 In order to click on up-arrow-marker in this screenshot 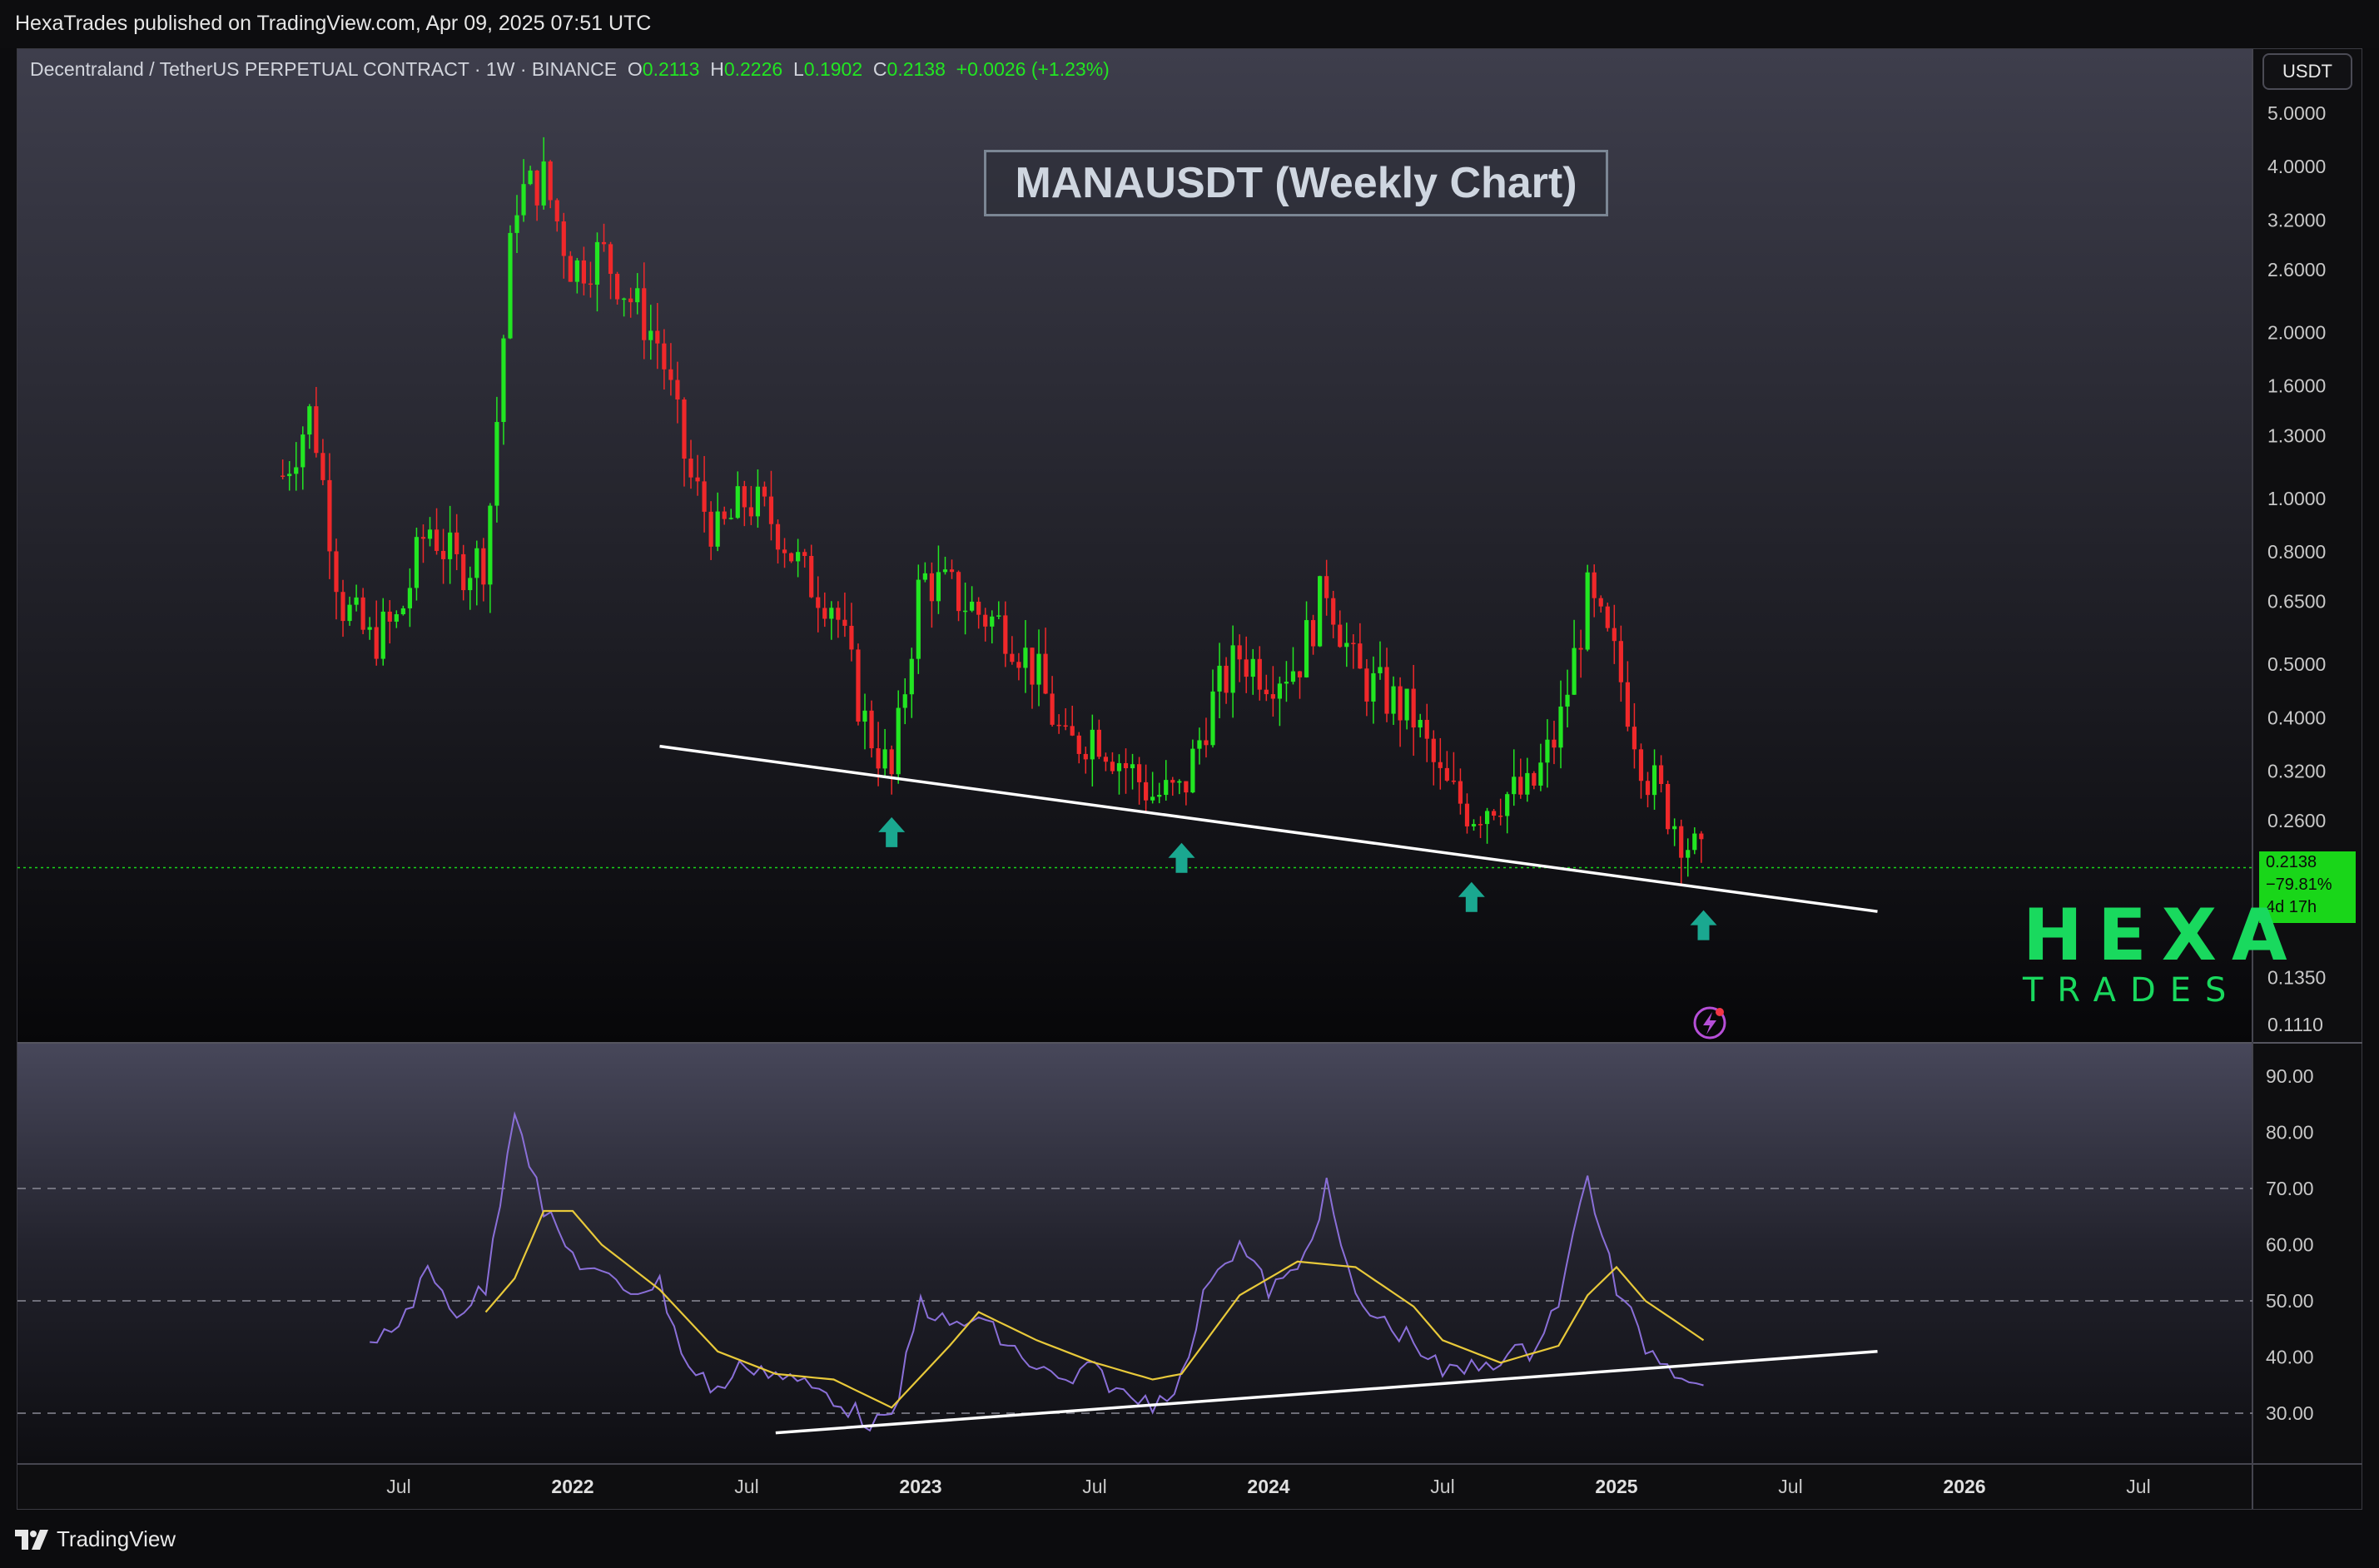, I will do `click(1703, 925)`.